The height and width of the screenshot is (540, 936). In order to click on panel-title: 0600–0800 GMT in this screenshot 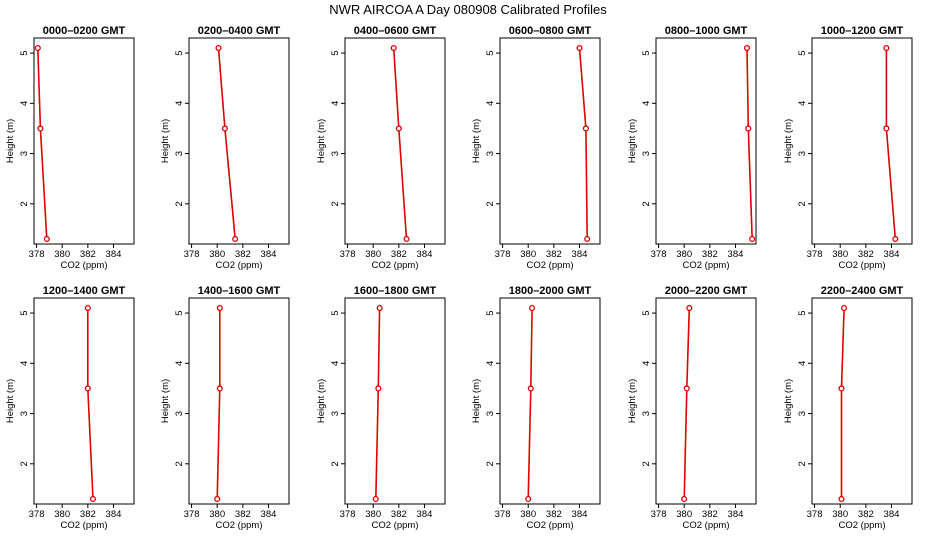, I will do `click(550, 31)`.